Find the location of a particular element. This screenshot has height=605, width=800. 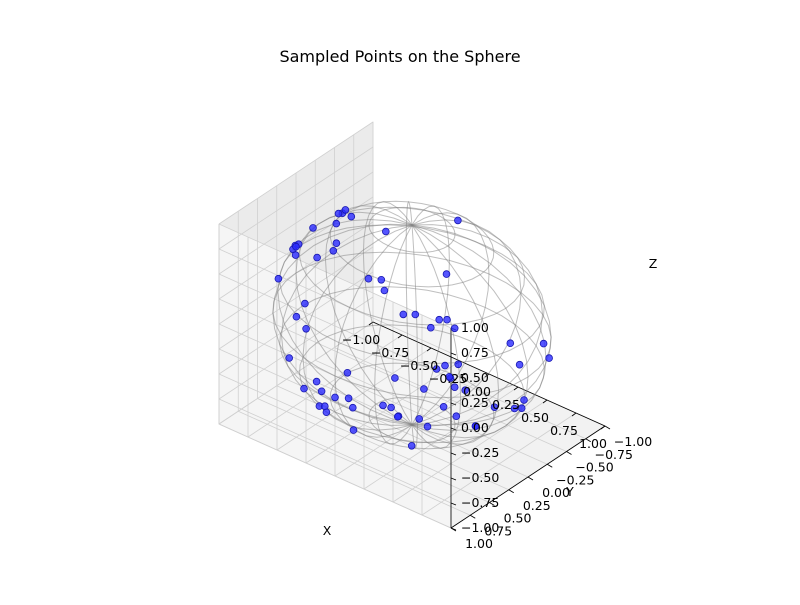

z-tick-label: 0.00 is located at coordinates (475, 427).